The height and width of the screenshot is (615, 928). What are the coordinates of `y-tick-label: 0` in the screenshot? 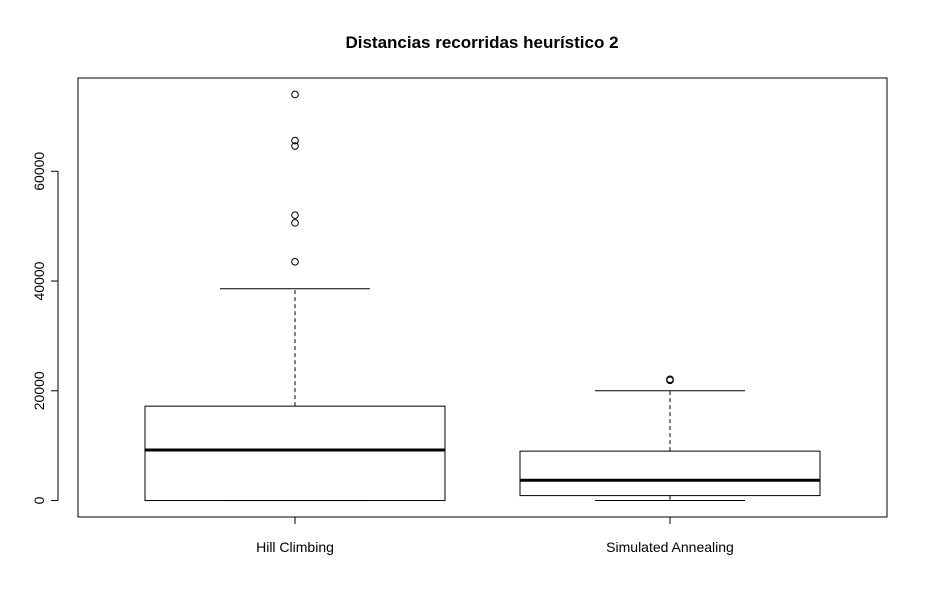 It's located at (39, 500).